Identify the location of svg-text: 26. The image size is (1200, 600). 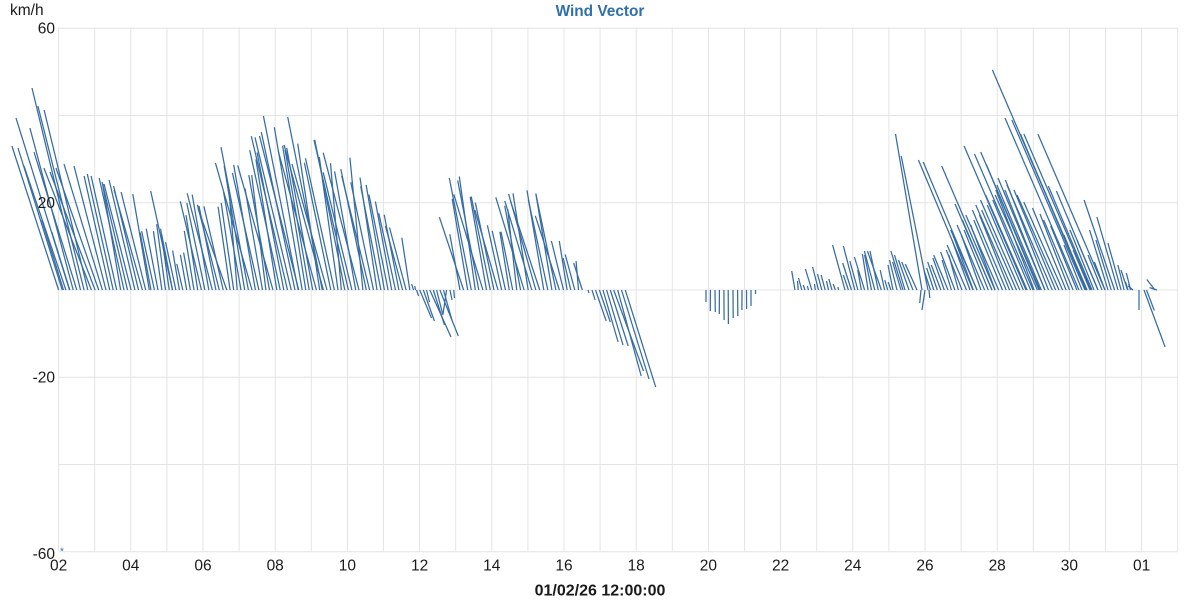
(924, 566).